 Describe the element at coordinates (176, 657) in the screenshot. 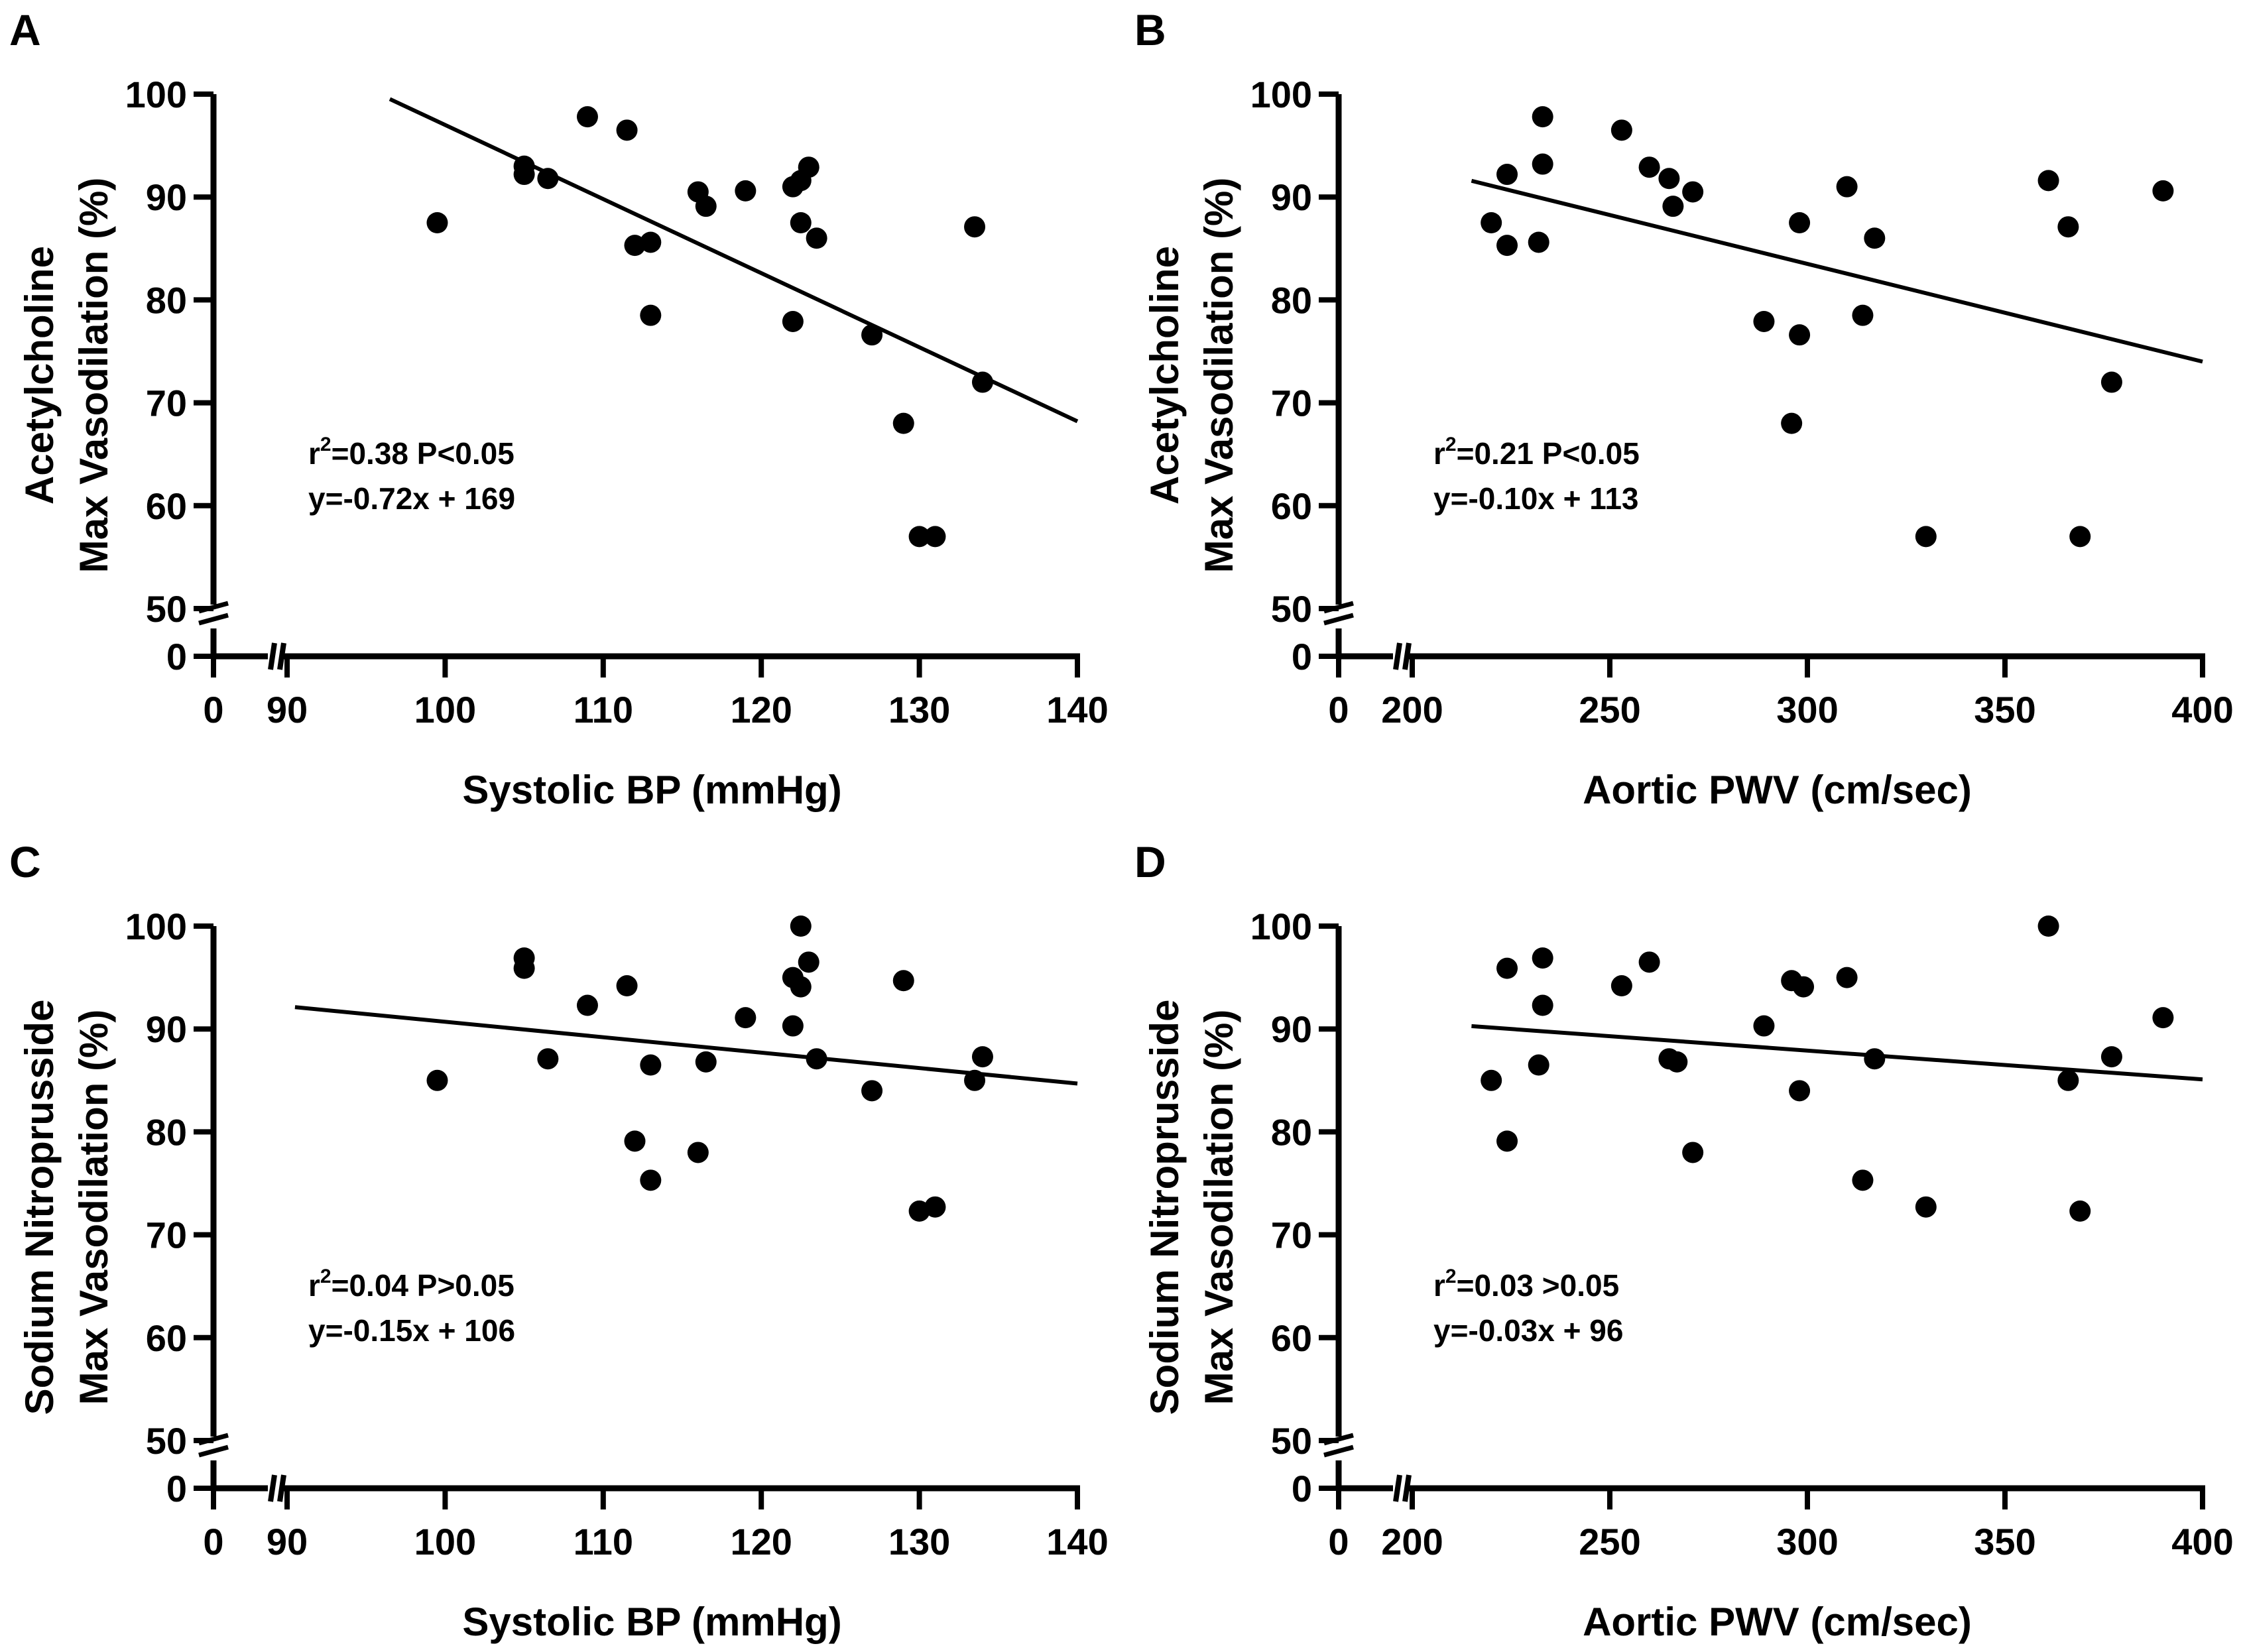

I see `y-tick-zero-label: 0` at that location.